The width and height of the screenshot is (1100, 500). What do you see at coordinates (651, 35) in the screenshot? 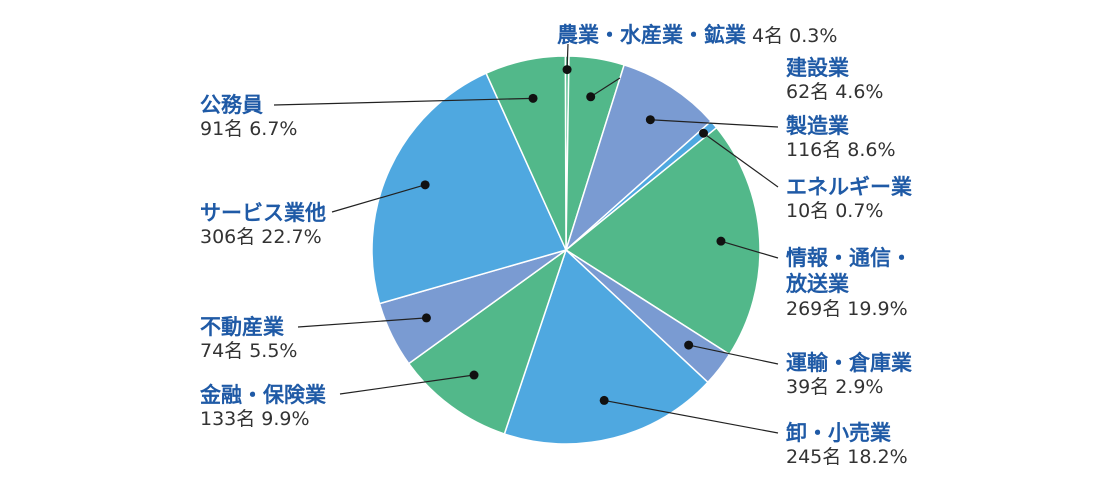
I see `label-name: 農業・水産業・鉱業` at bounding box center [651, 35].